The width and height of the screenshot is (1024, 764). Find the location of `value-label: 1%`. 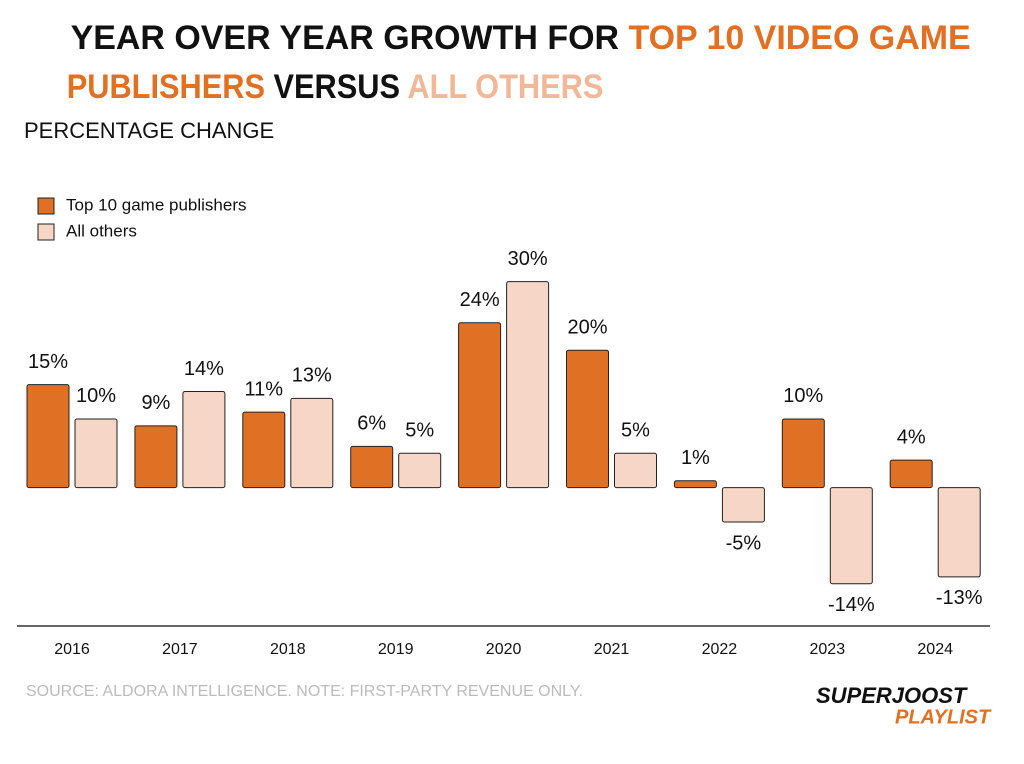

value-label: 1% is located at coordinates (695, 458).